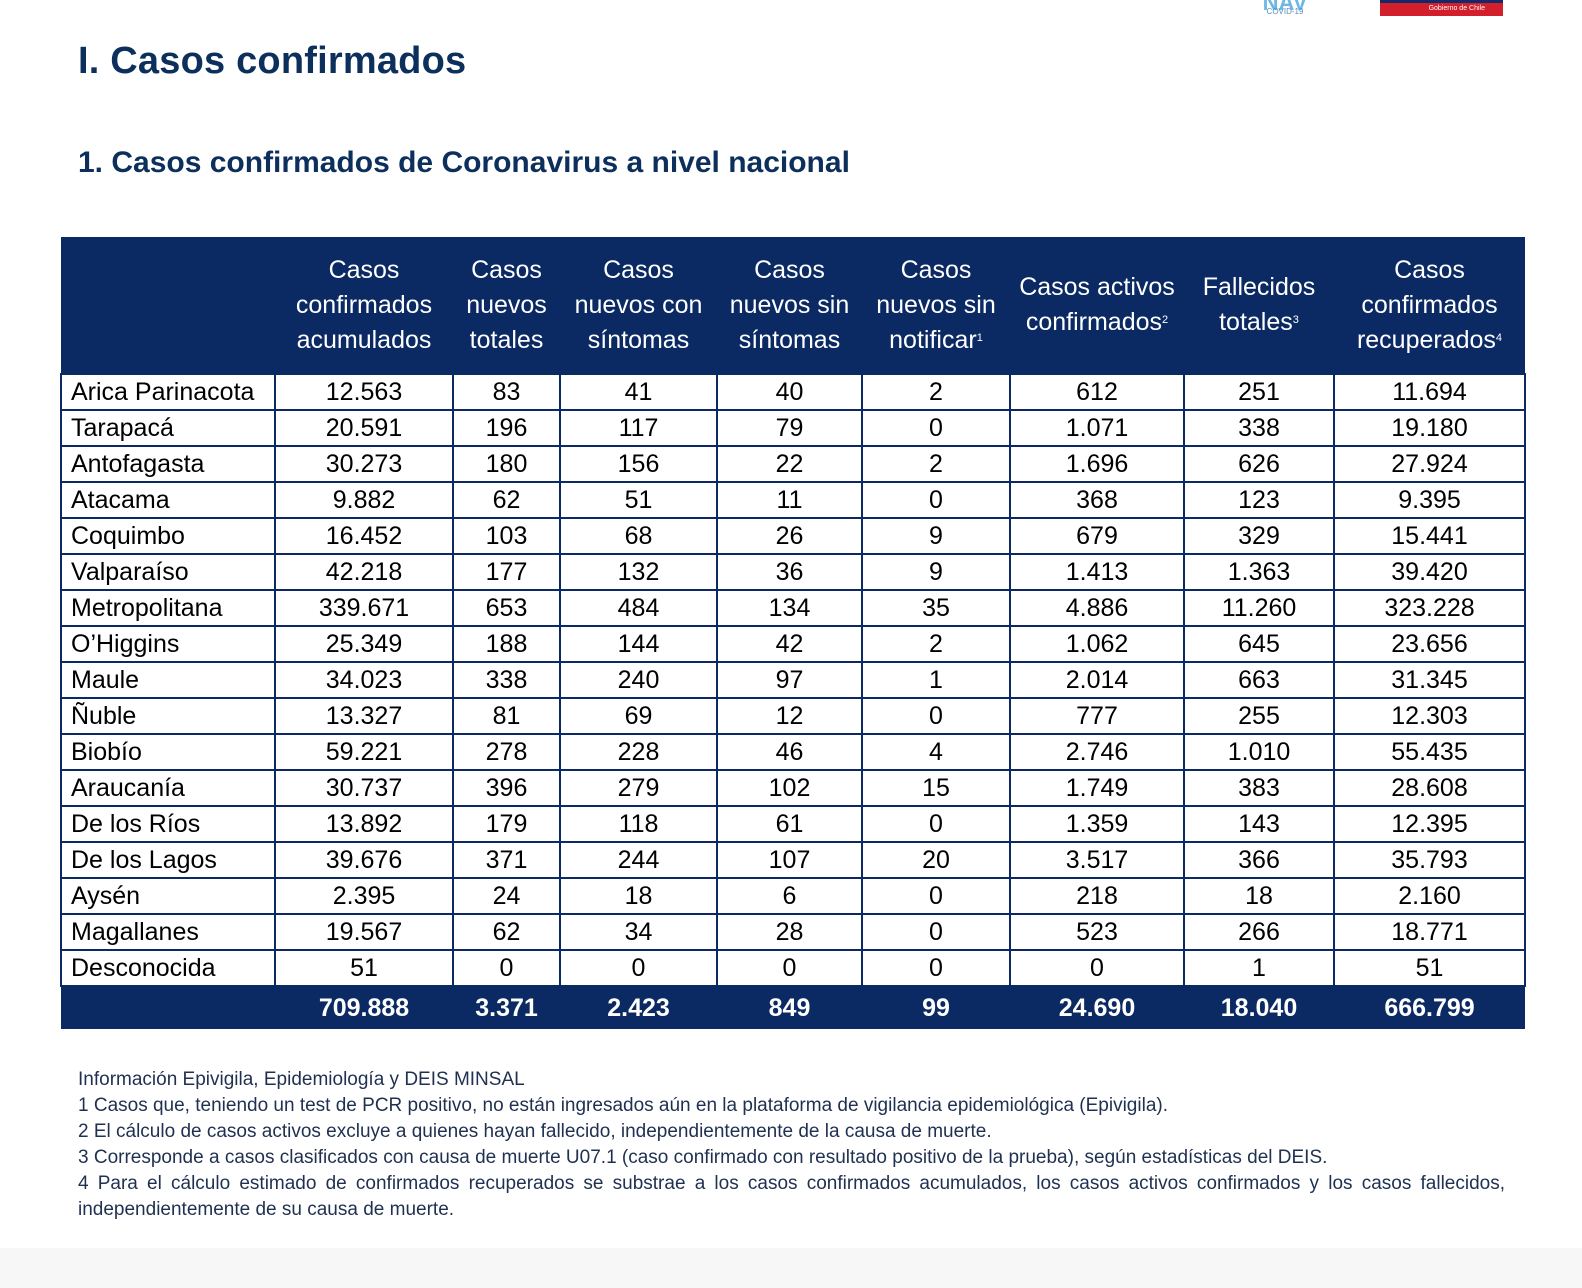  What do you see at coordinates (364, 1007) in the screenshot?
I see `total-cell: 709.888` at bounding box center [364, 1007].